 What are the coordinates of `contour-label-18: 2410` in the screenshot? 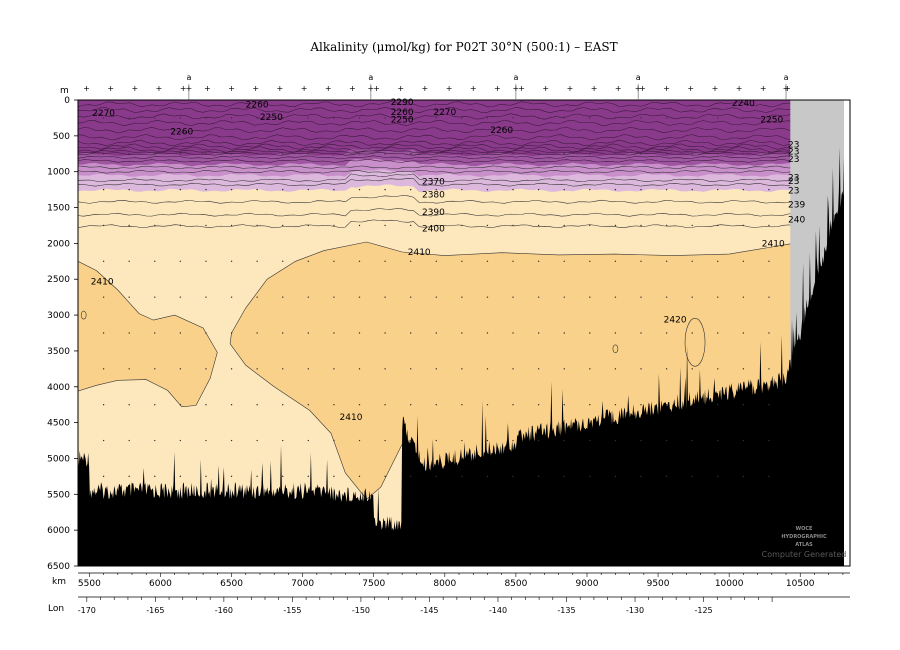 It's located at (351, 418).